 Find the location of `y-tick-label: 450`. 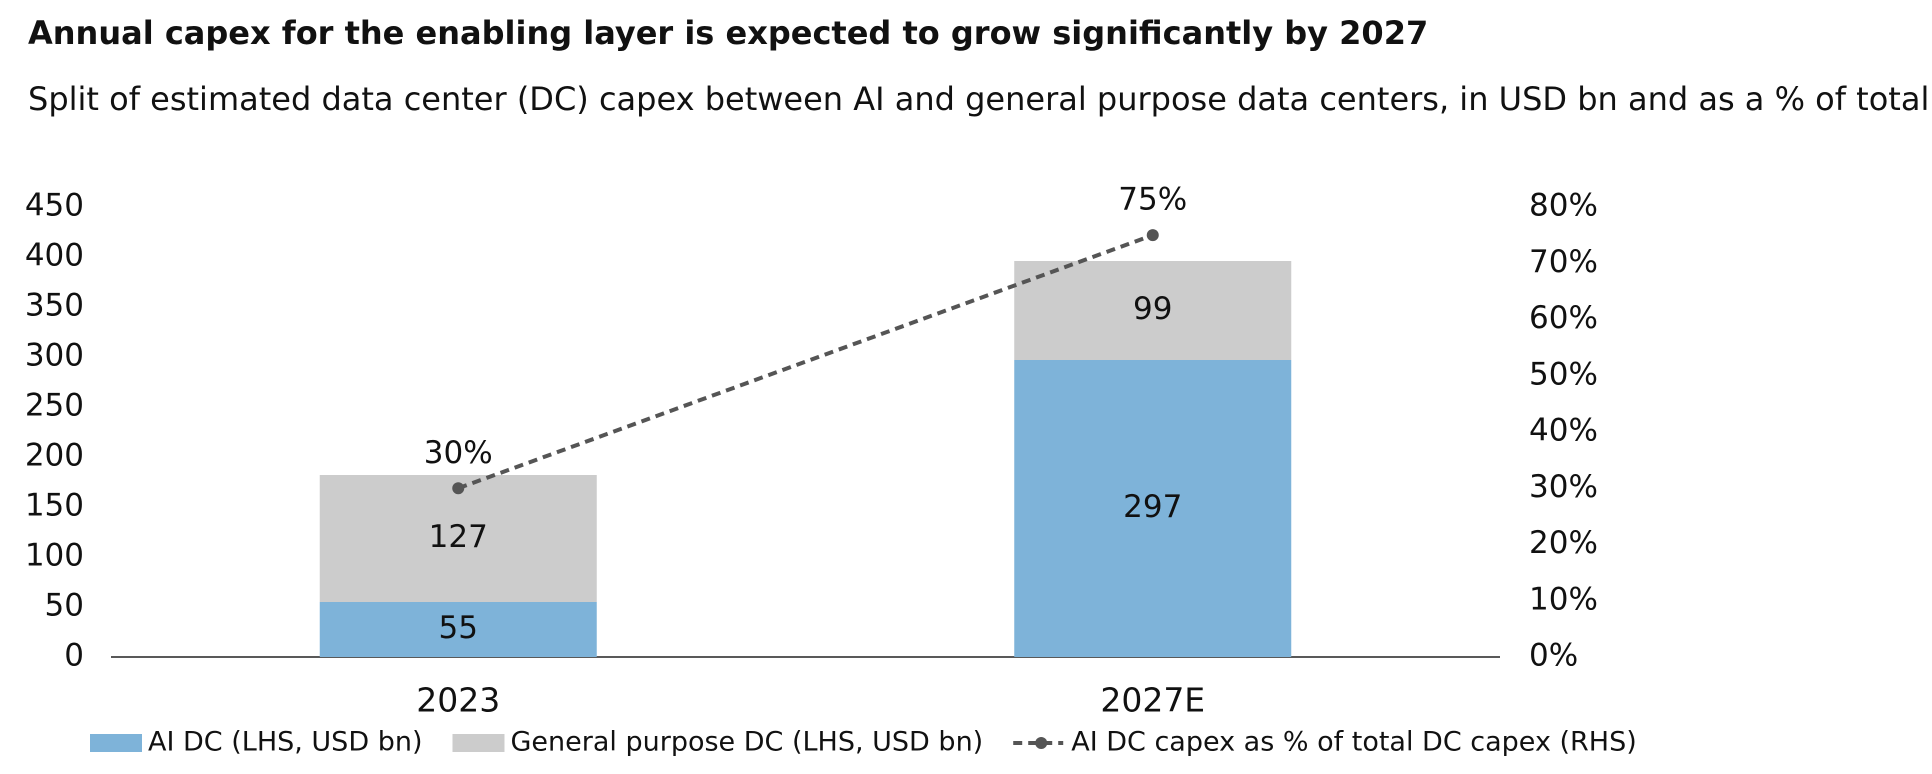

y-tick-label: 450 is located at coordinates (54, 206).